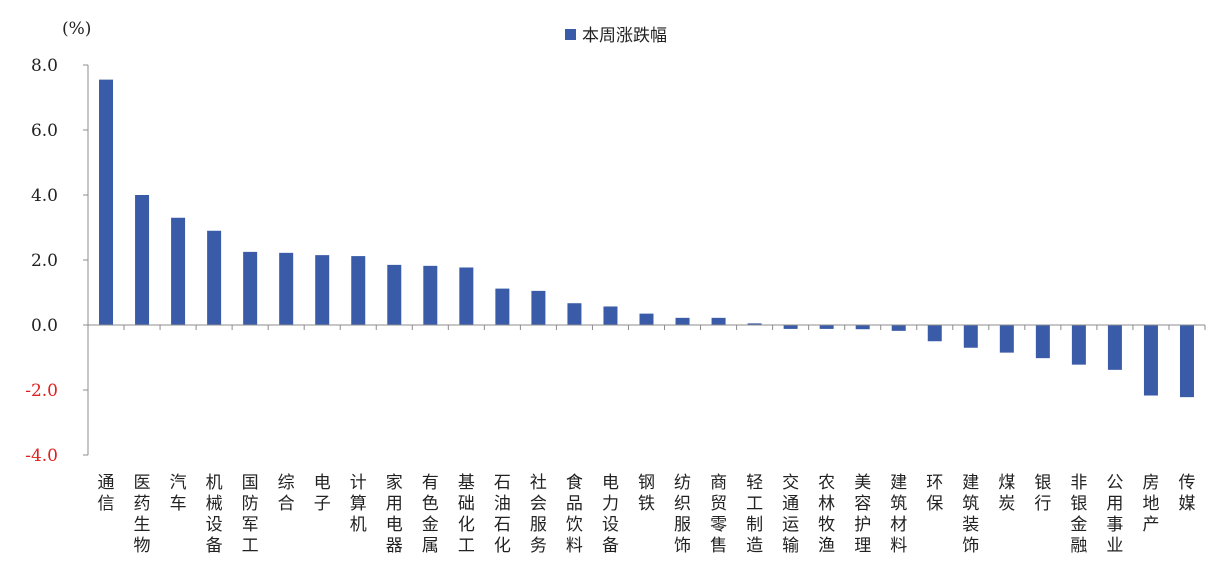 The image size is (1227, 567). I want to click on category-label: 交通运输, so click(790, 514).